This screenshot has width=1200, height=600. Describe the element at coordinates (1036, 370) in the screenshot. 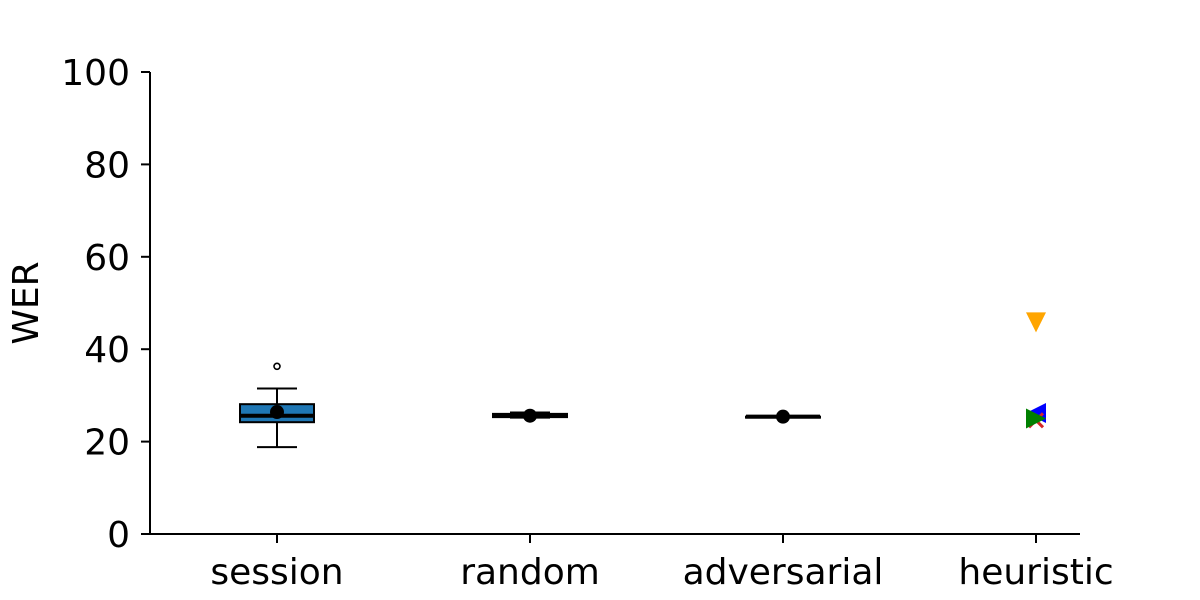

I see `heuristic-points` at that location.